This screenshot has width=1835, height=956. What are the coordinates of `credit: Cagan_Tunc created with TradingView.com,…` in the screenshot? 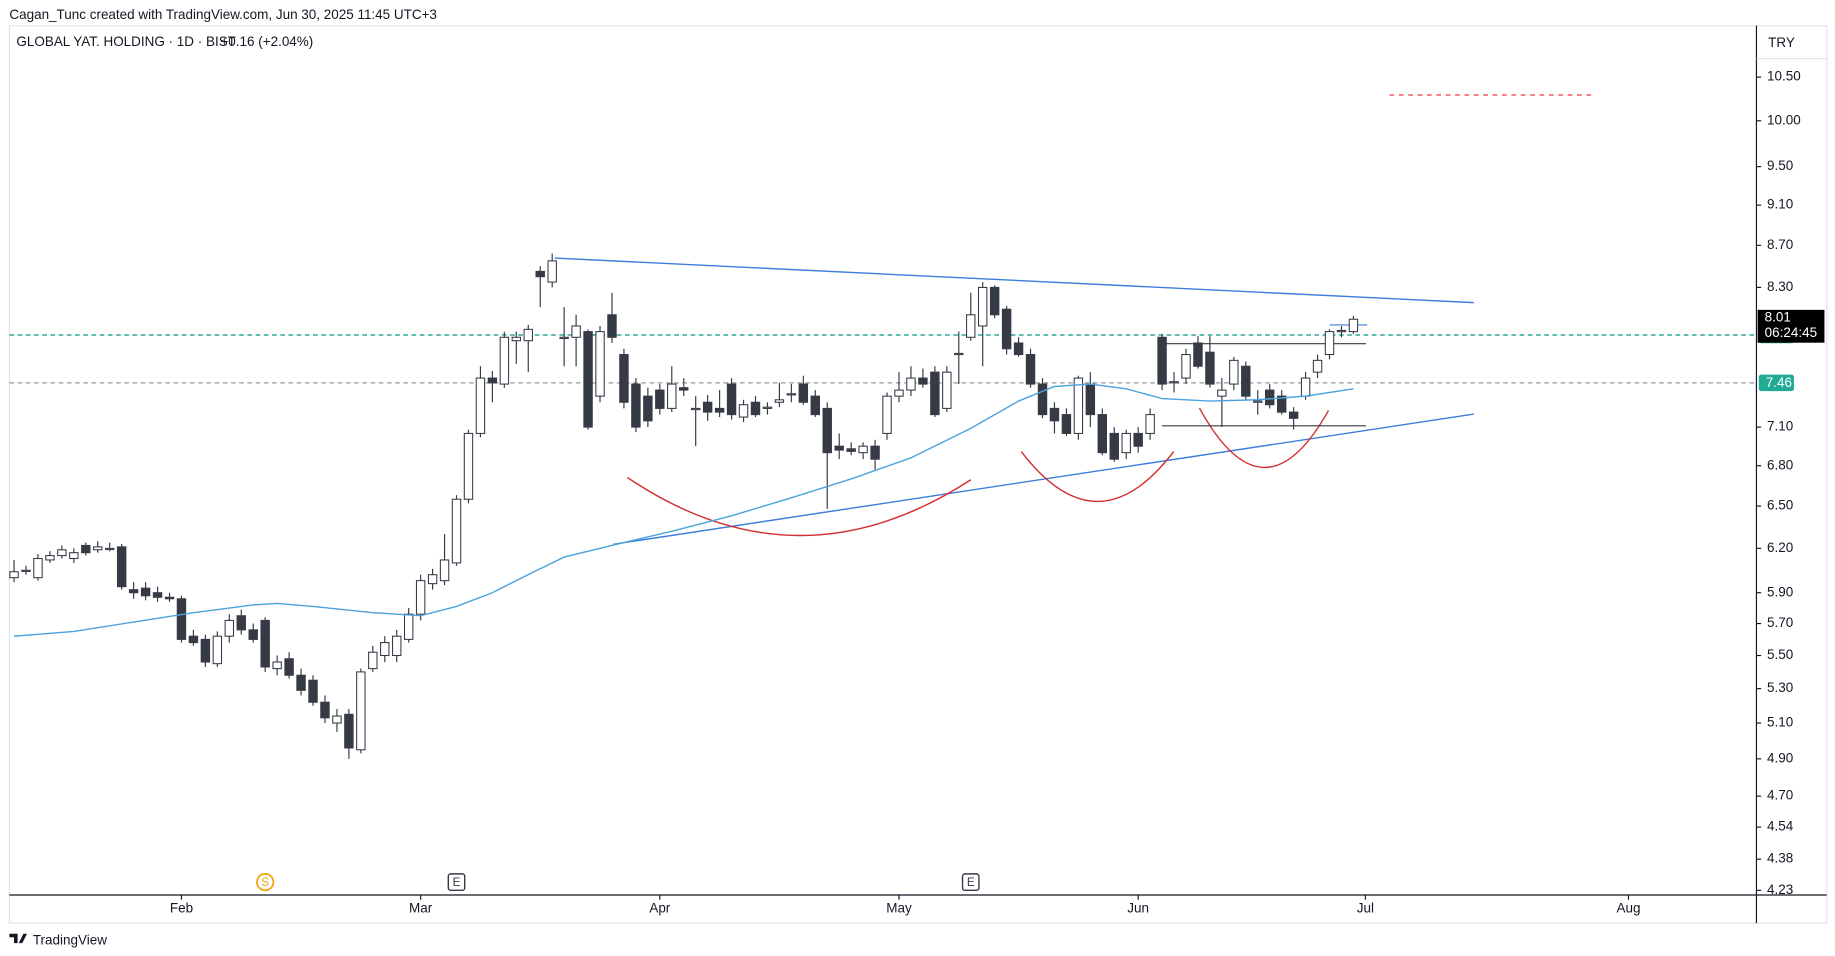 It's located at (223, 14).